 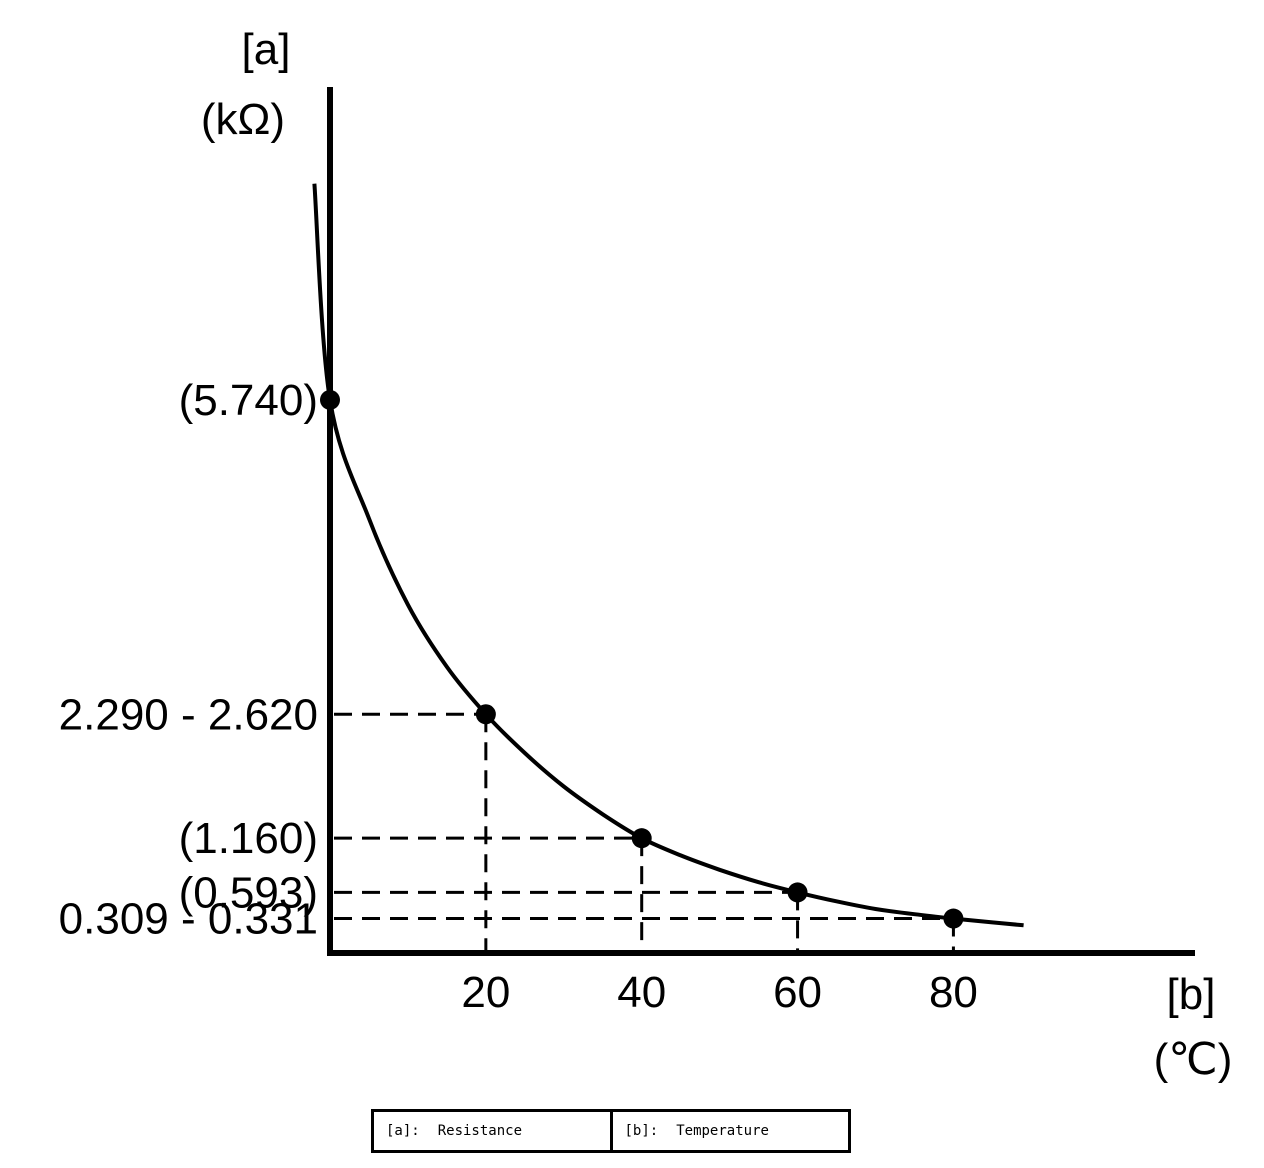 I want to click on legend: [a]: Resistance [b]: Temperature, so click(x=611, y=1131).